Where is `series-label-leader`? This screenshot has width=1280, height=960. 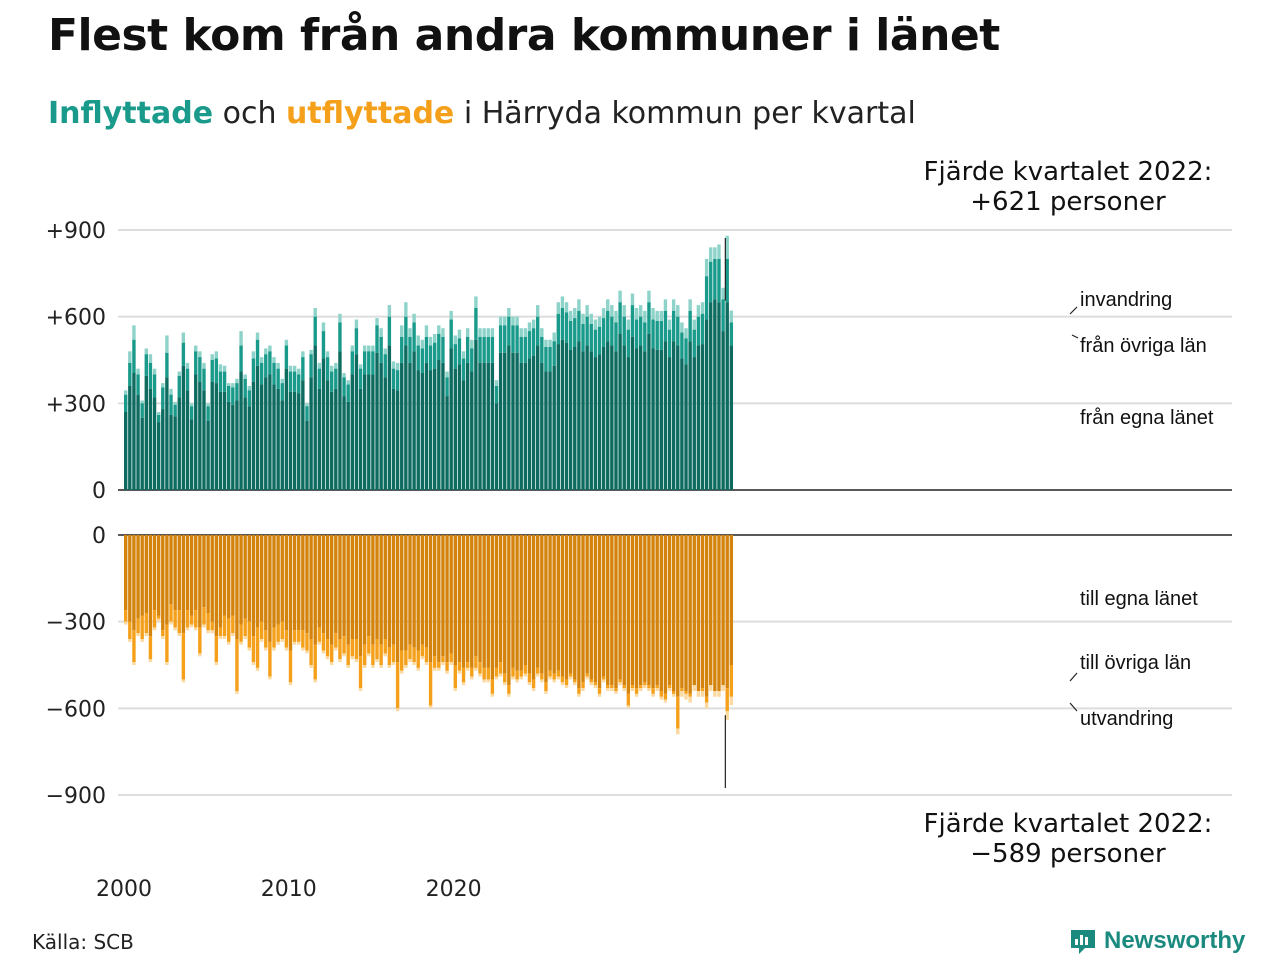 series-label-leader is located at coordinates (1073, 677).